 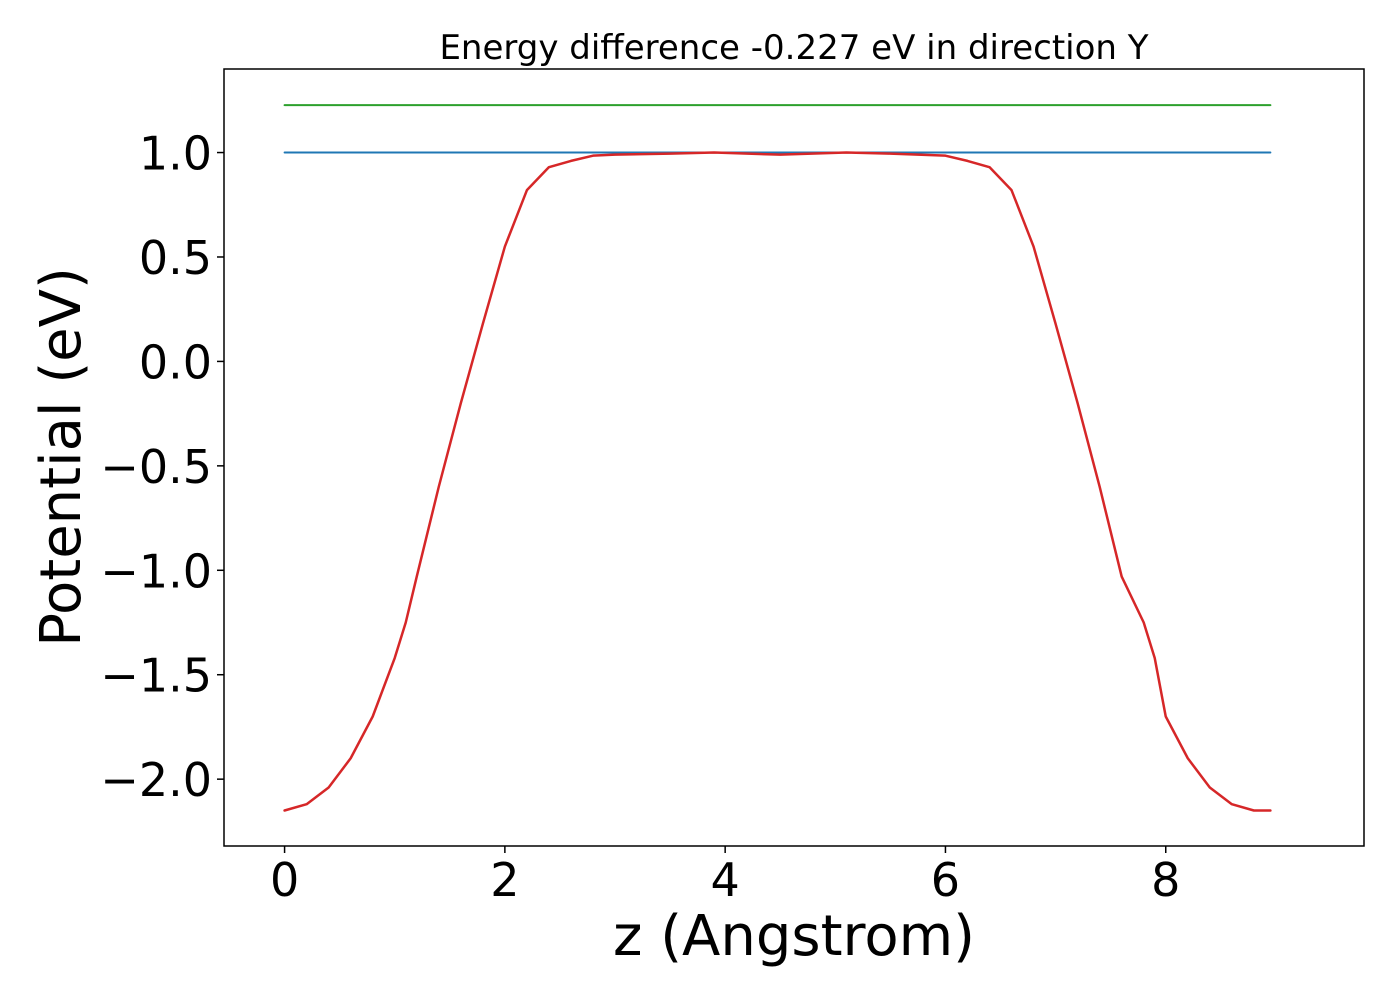 What do you see at coordinates (61, 457) in the screenshot?
I see `y-axis-label: Potential (eV)` at bounding box center [61, 457].